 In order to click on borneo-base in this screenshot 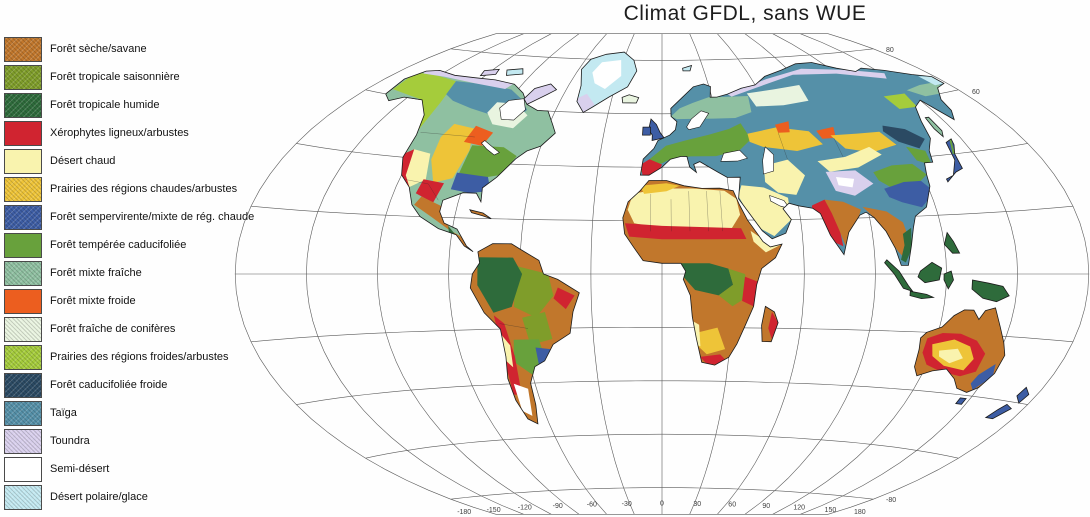, I will do `click(930, 272)`.